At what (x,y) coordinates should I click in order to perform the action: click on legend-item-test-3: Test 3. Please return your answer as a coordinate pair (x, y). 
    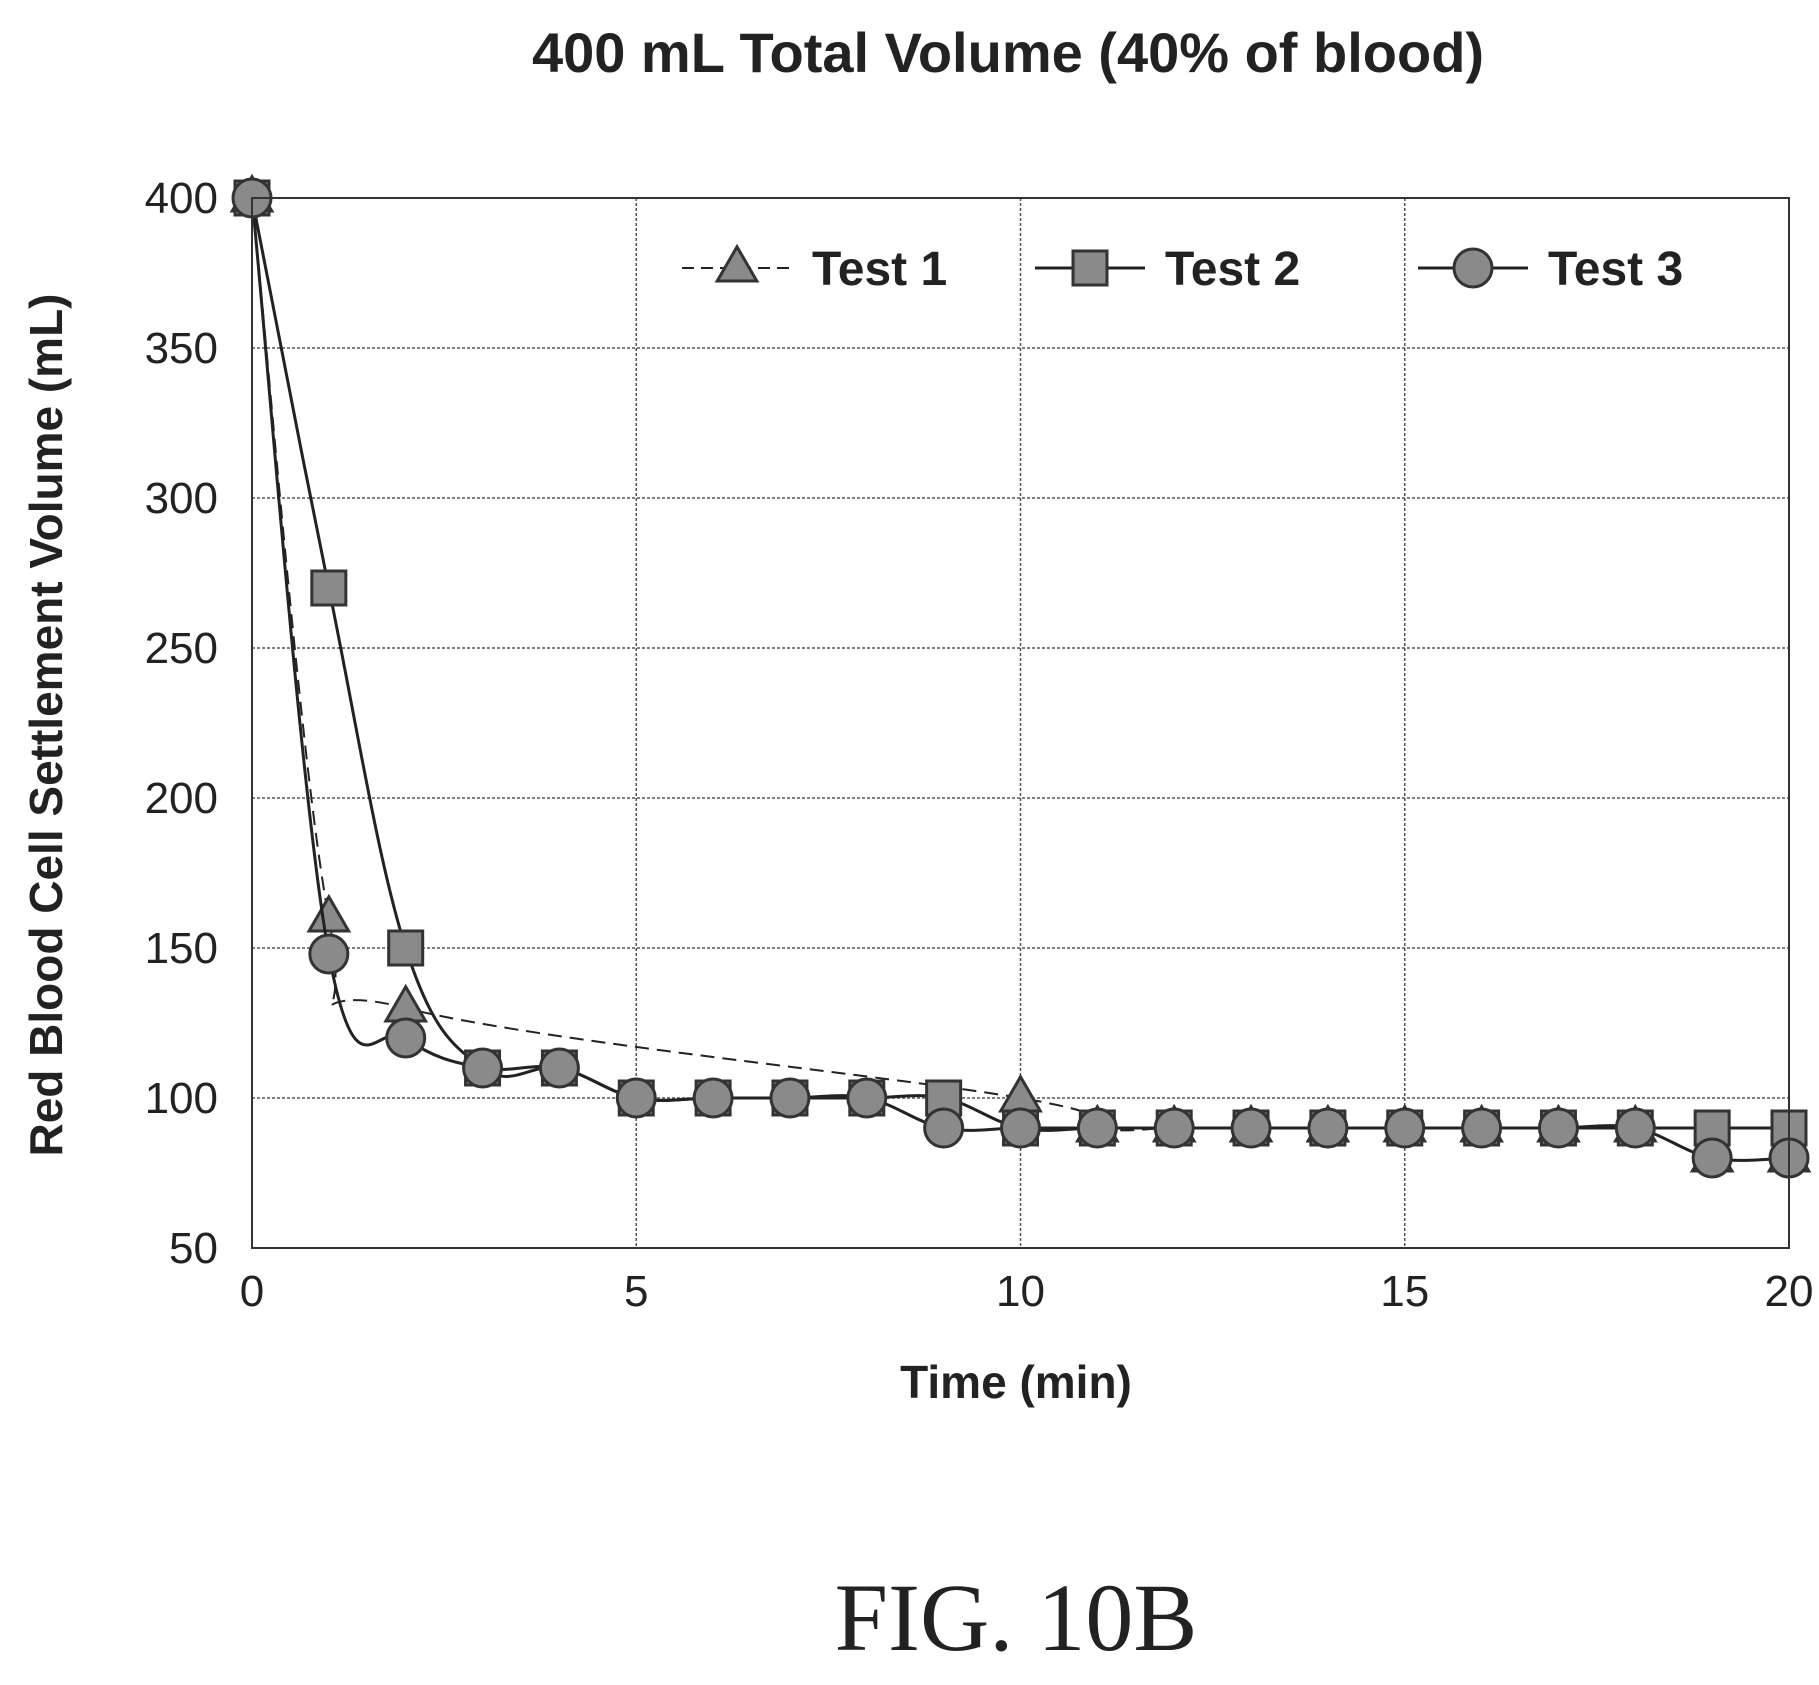
    Looking at the image, I should click on (1550, 269).